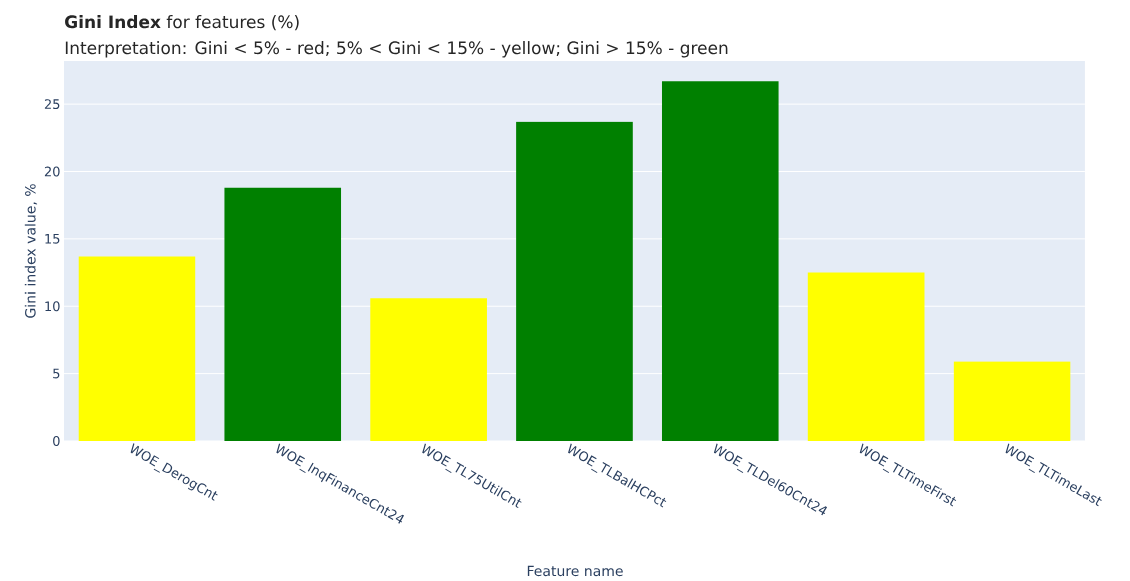 The height and width of the screenshot is (581, 1130). I want to click on y-tick-label: 5, so click(56, 373).